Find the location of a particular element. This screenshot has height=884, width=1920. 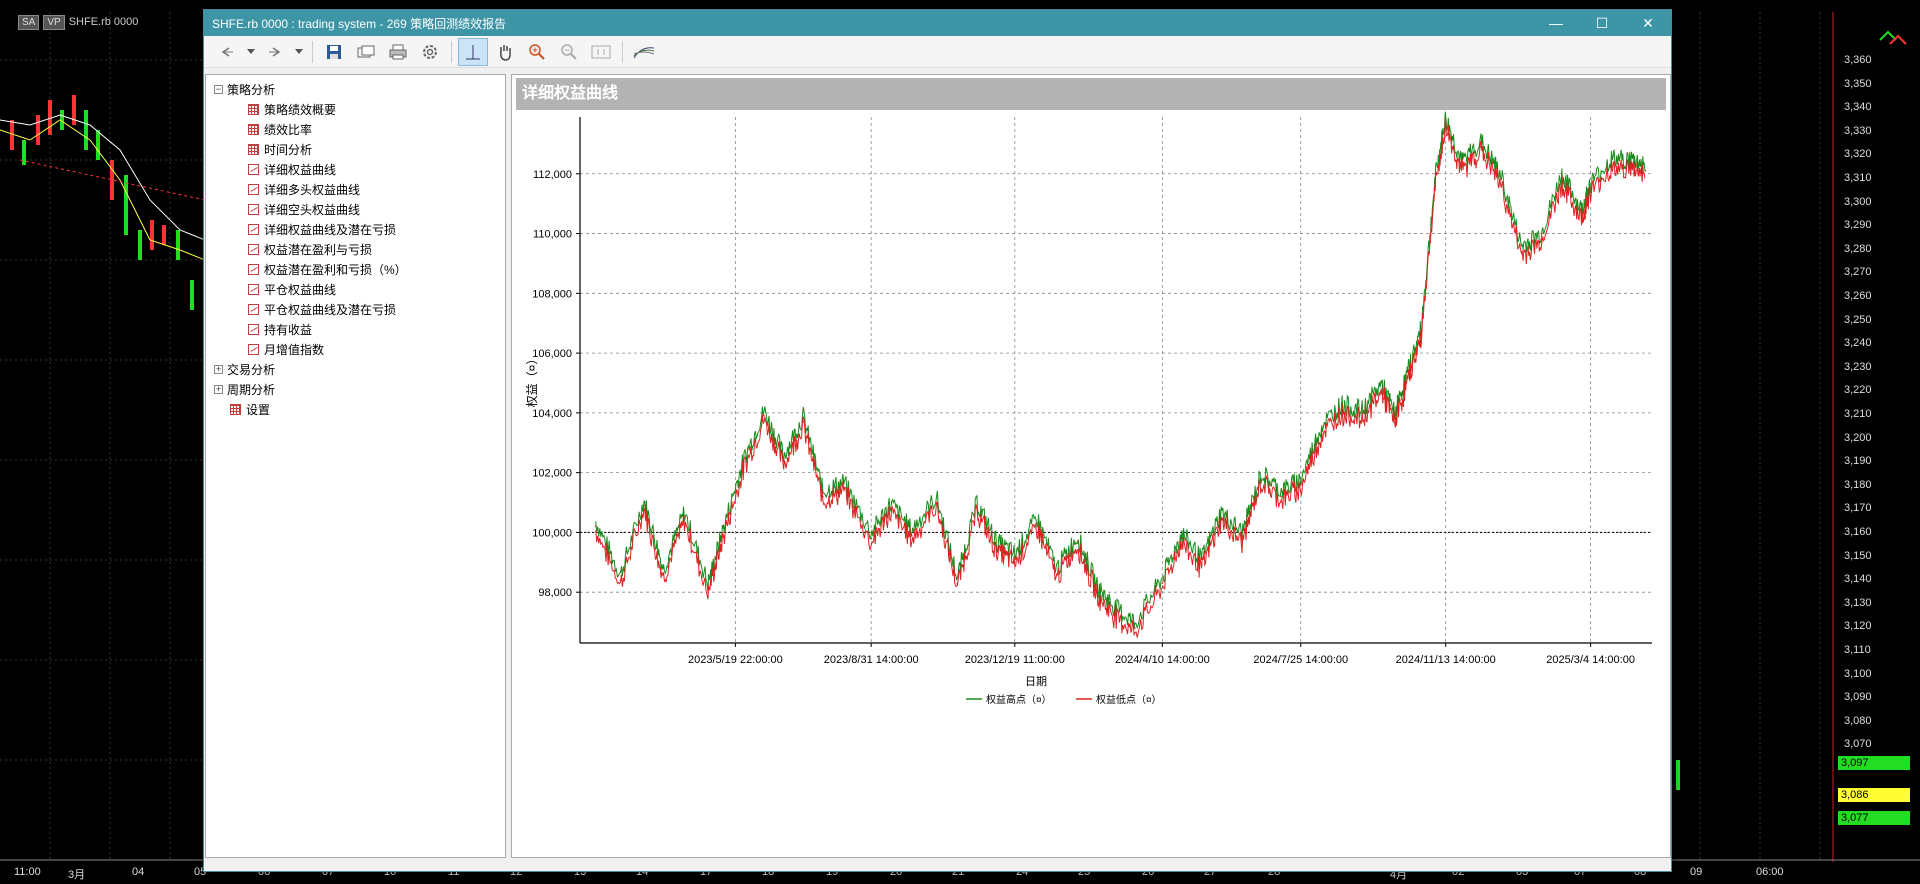

tree-node-strategy-analysis: − 策略分析 is located at coordinates (355, 89).